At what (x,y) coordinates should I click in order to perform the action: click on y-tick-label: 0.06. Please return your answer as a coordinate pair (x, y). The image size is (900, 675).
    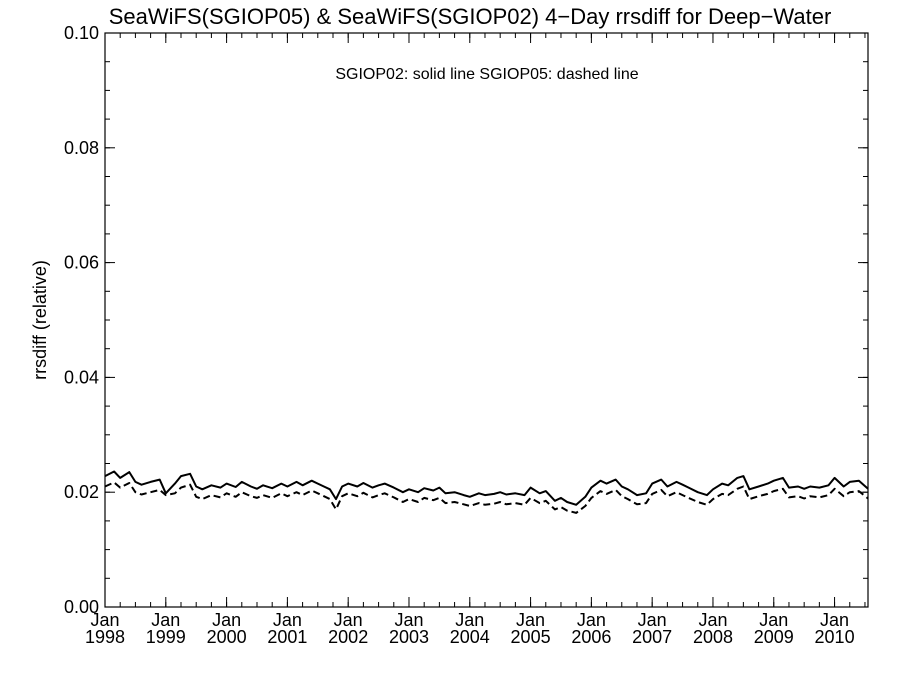
    Looking at the image, I should click on (81, 263).